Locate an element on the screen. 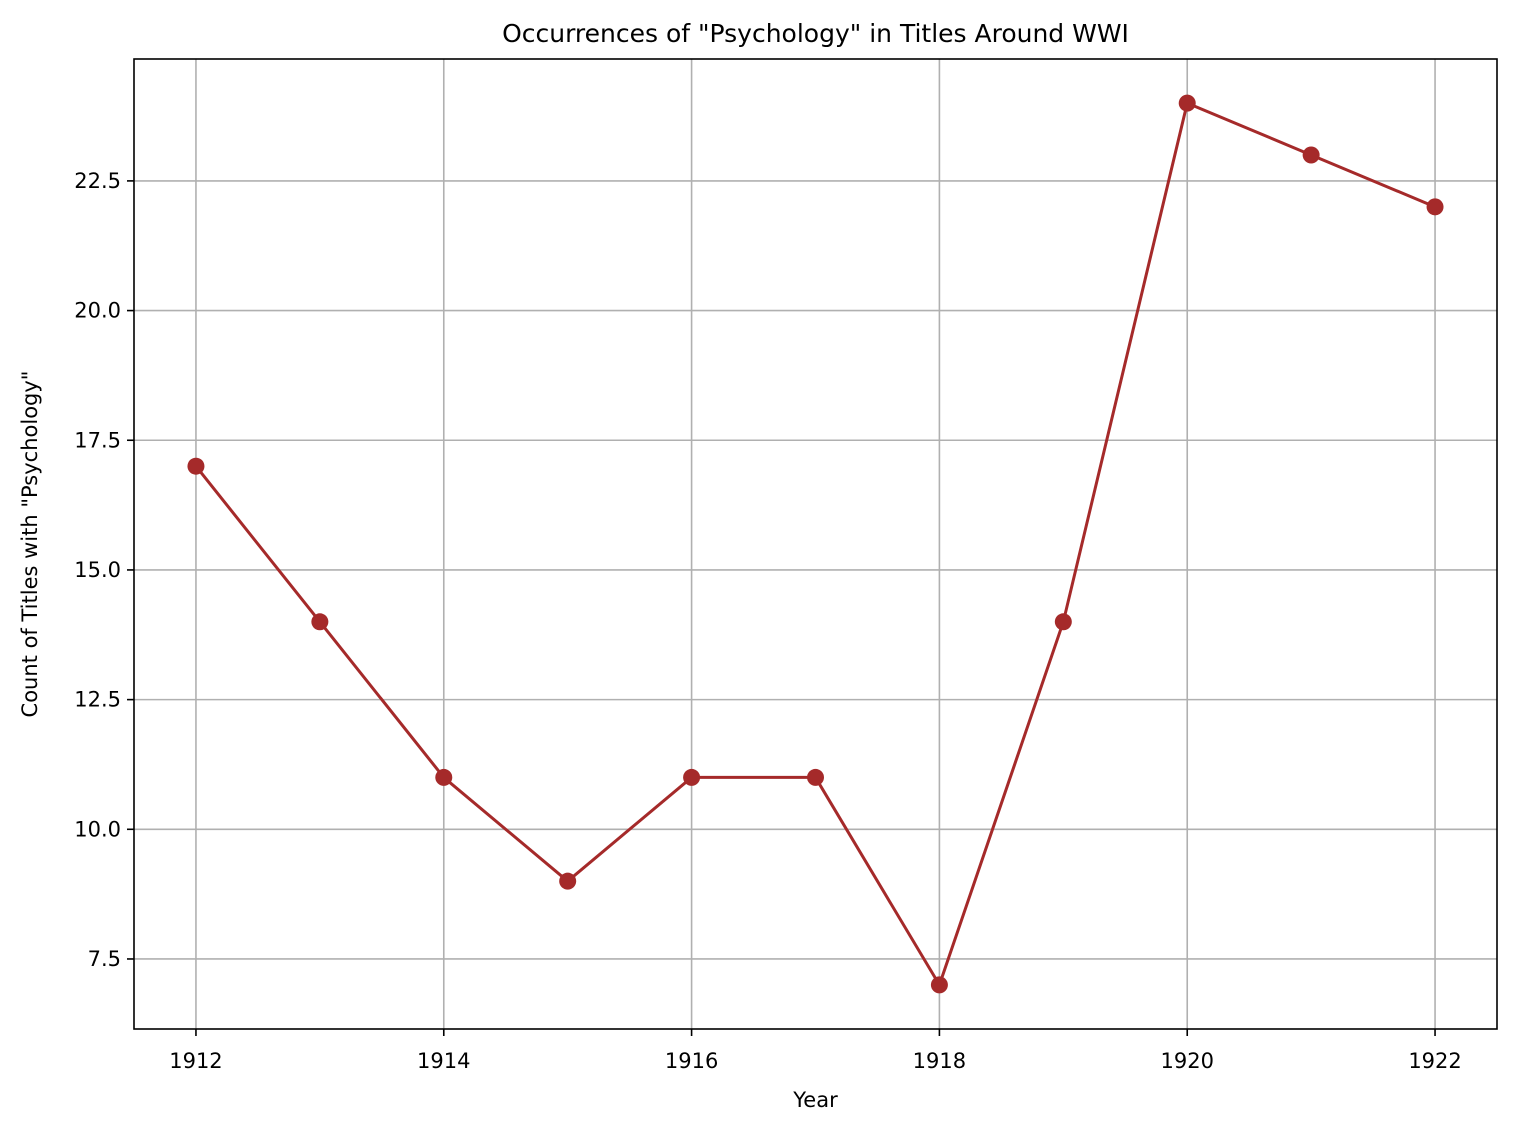 This screenshot has width=1516, height=1132. x-axis-title: Year is located at coordinates (815, 1100).